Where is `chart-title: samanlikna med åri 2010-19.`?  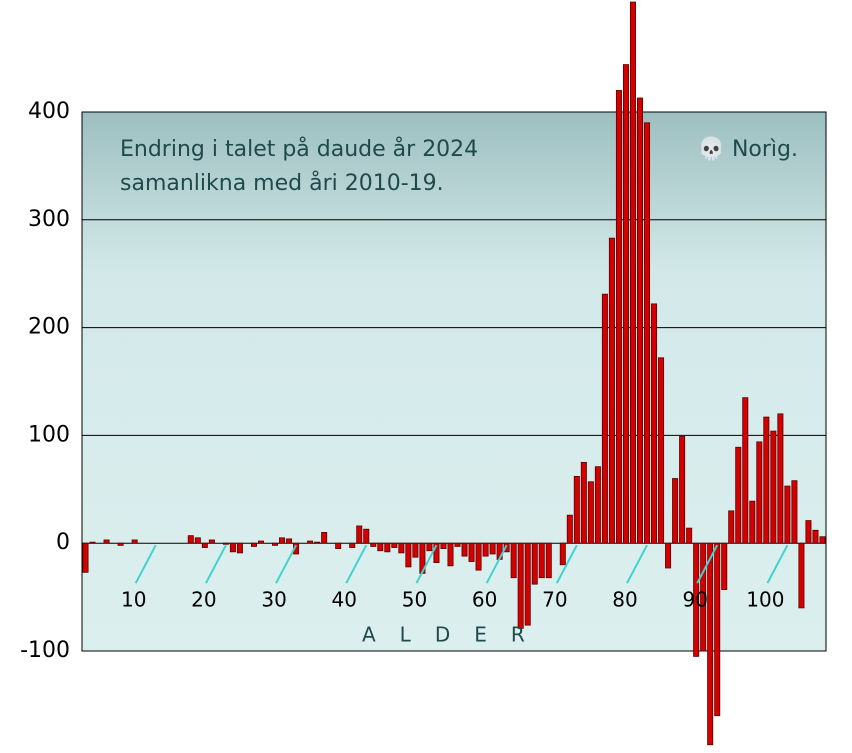
chart-title: samanlikna med åri 2010-19. is located at coordinates (282, 183).